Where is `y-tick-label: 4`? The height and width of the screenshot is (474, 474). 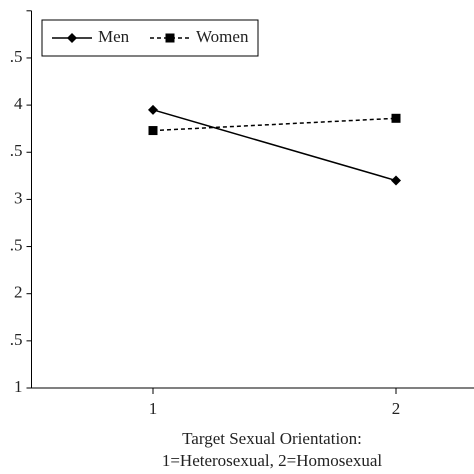
y-tick-label: 4 is located at coordinates (18, 103).